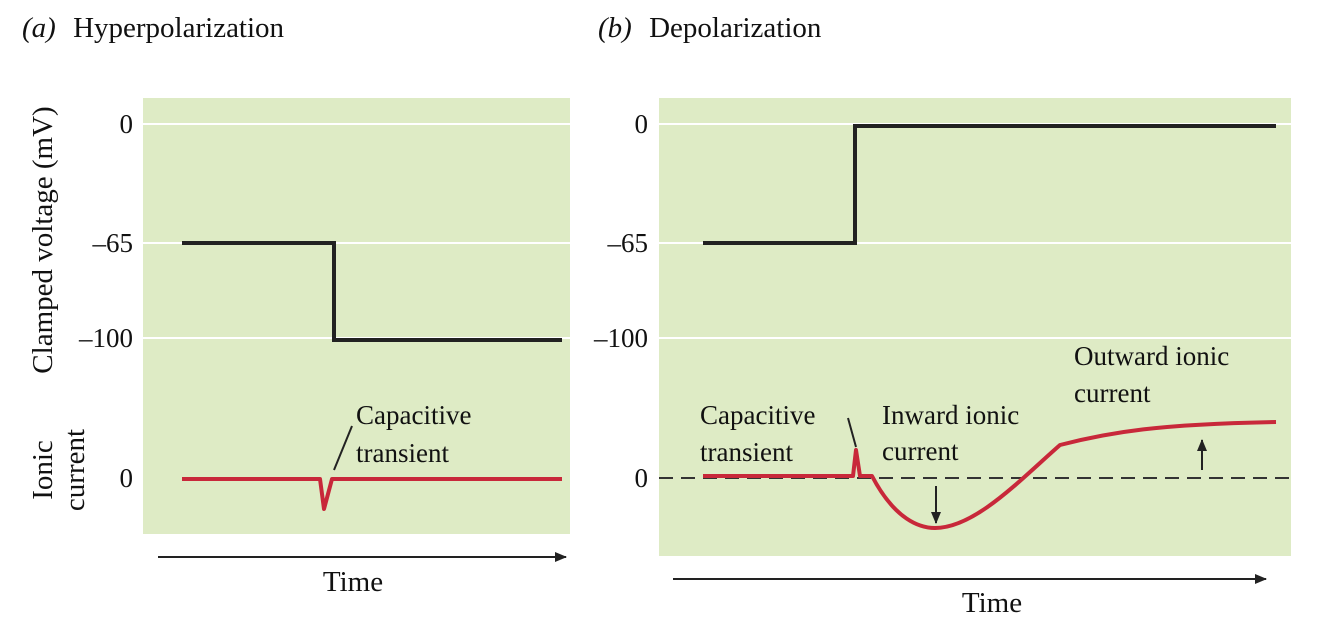  What do you see at coordinates (628, 243) in the screenshot?
I see `panel-b-ytick-neg65: –65` at bounding box center [628, 243].